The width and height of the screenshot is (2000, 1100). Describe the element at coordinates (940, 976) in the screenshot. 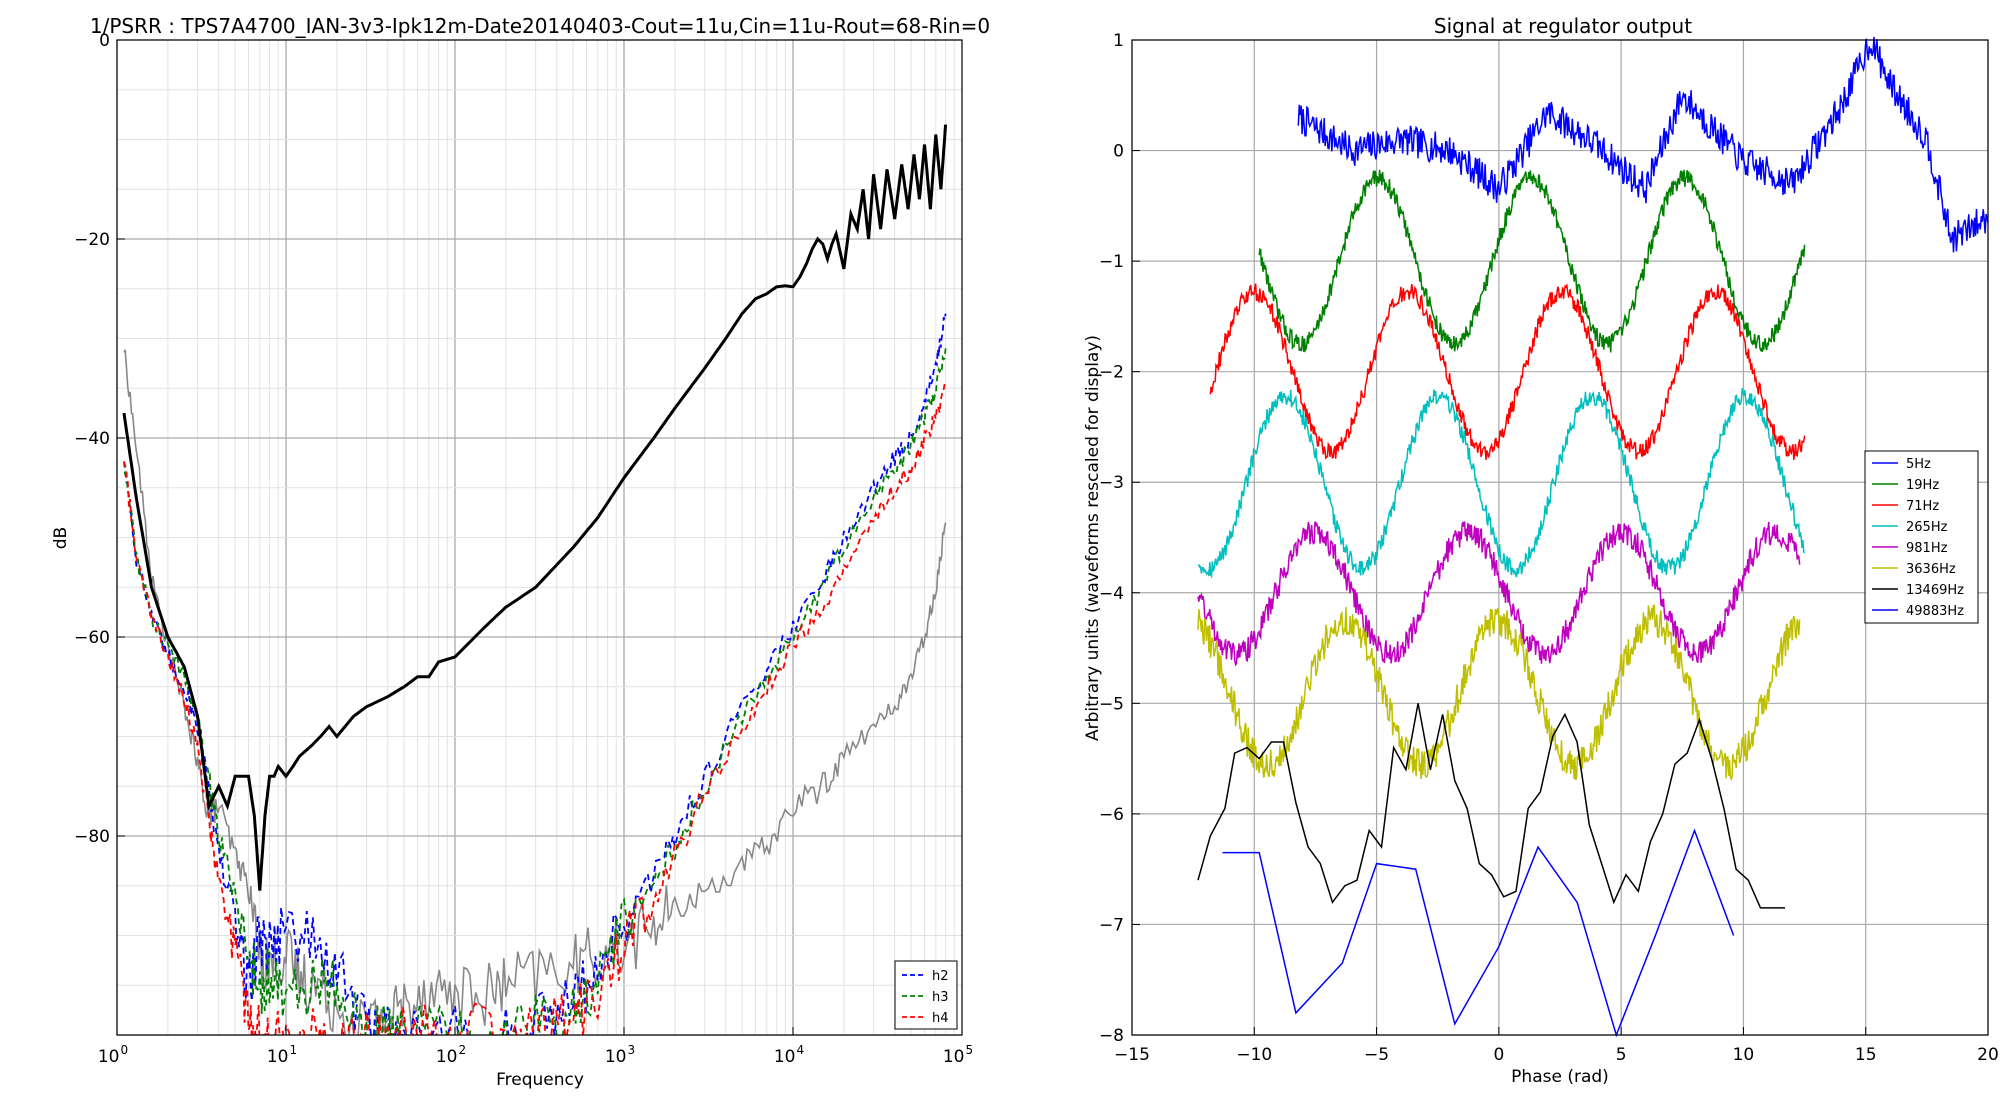

I see `psrr-legend-label: h2` at that location.